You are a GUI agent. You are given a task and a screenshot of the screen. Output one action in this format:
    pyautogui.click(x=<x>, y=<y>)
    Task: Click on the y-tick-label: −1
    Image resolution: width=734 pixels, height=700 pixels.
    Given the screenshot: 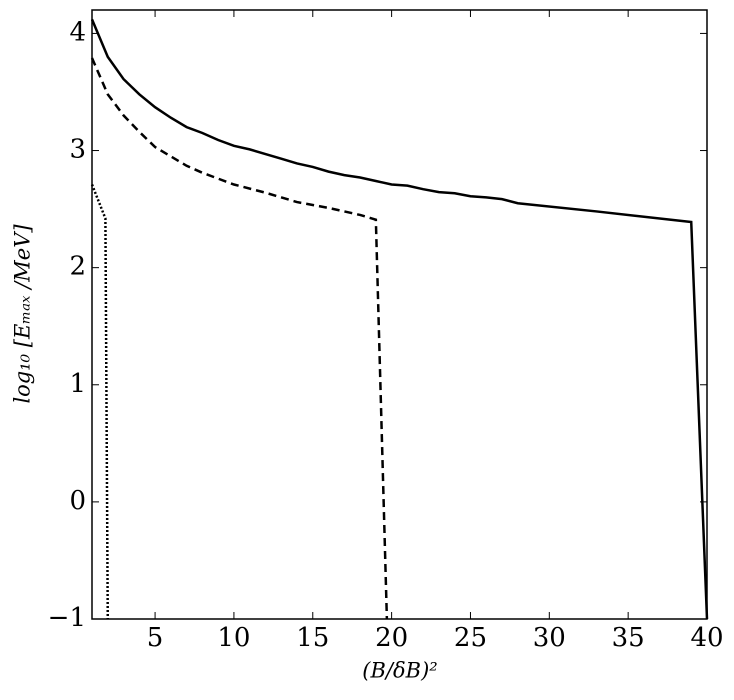 What is the action you would take?
    pyautogui.click(x=67, y=618)
    